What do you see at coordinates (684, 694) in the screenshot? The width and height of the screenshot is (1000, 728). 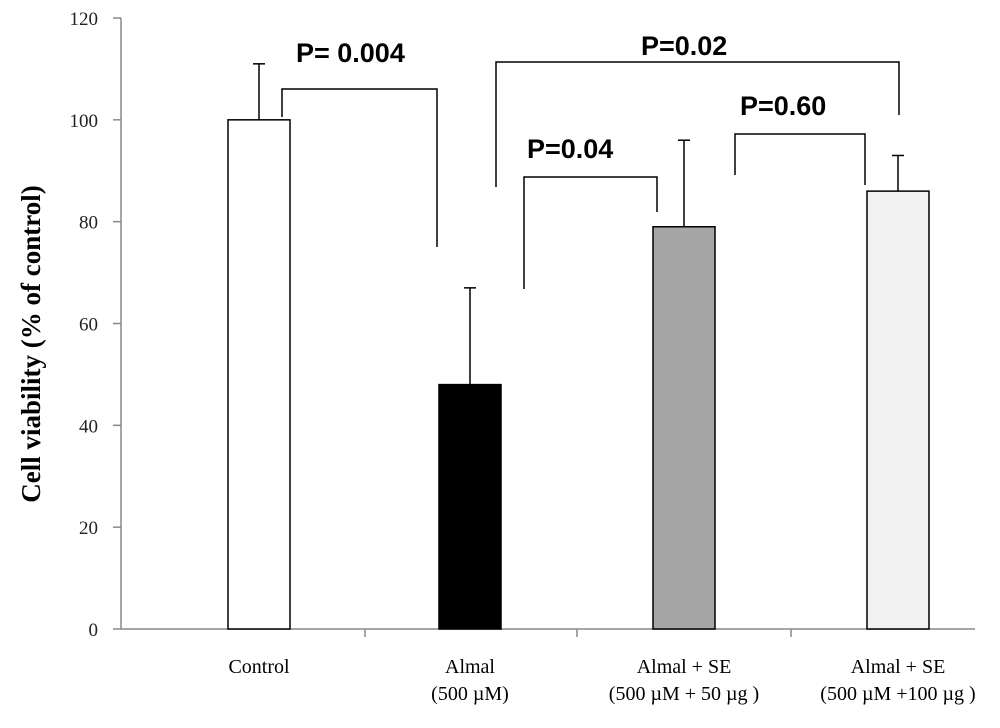 I see `x-category-label: (500 µM + 50 µg )` at bounding box center [684, 694].